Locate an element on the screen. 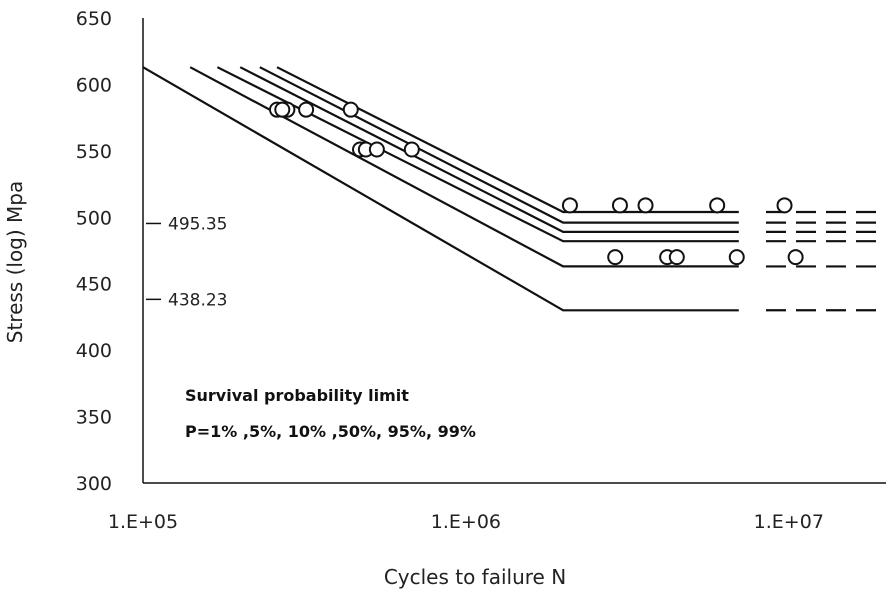 The height and width of the screenshot is (594, 886). x-tick-label: 1.E+06 is located at coordinates (466, 522).